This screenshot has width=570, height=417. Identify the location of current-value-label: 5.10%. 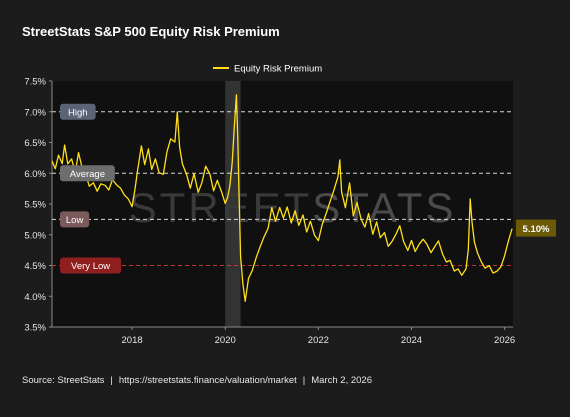
(536, 229).